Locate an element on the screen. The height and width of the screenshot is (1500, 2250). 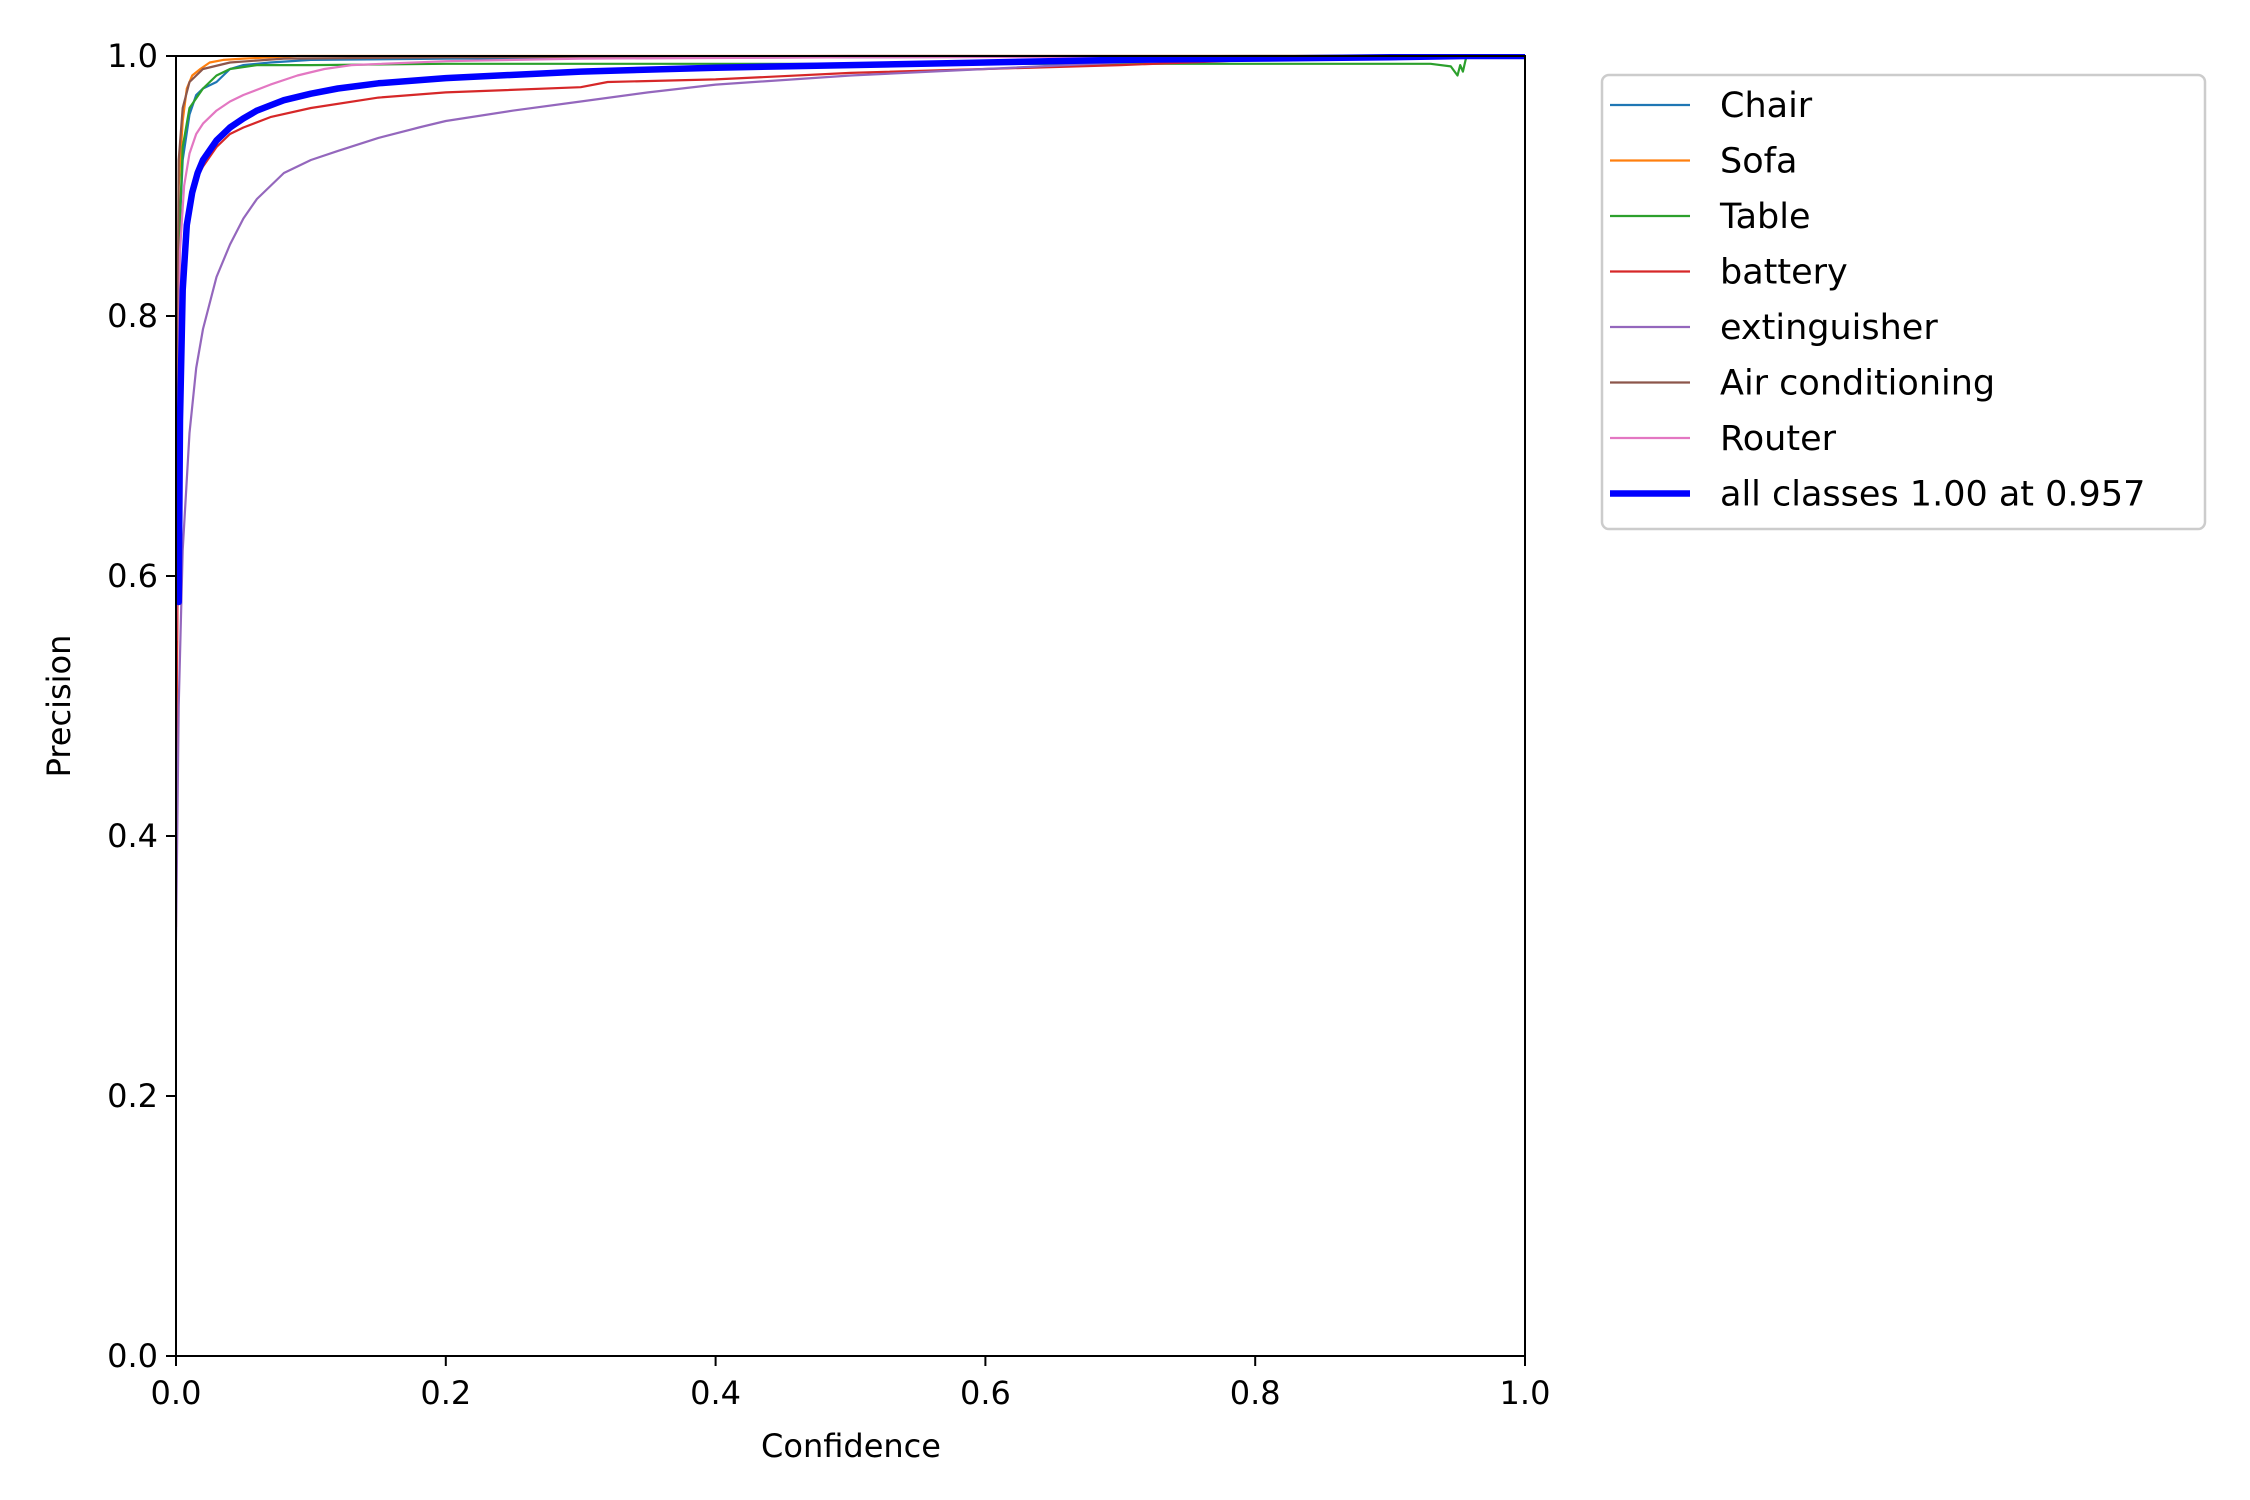
legend-label-4: extinguisher is located at coordinates (1829, 328).